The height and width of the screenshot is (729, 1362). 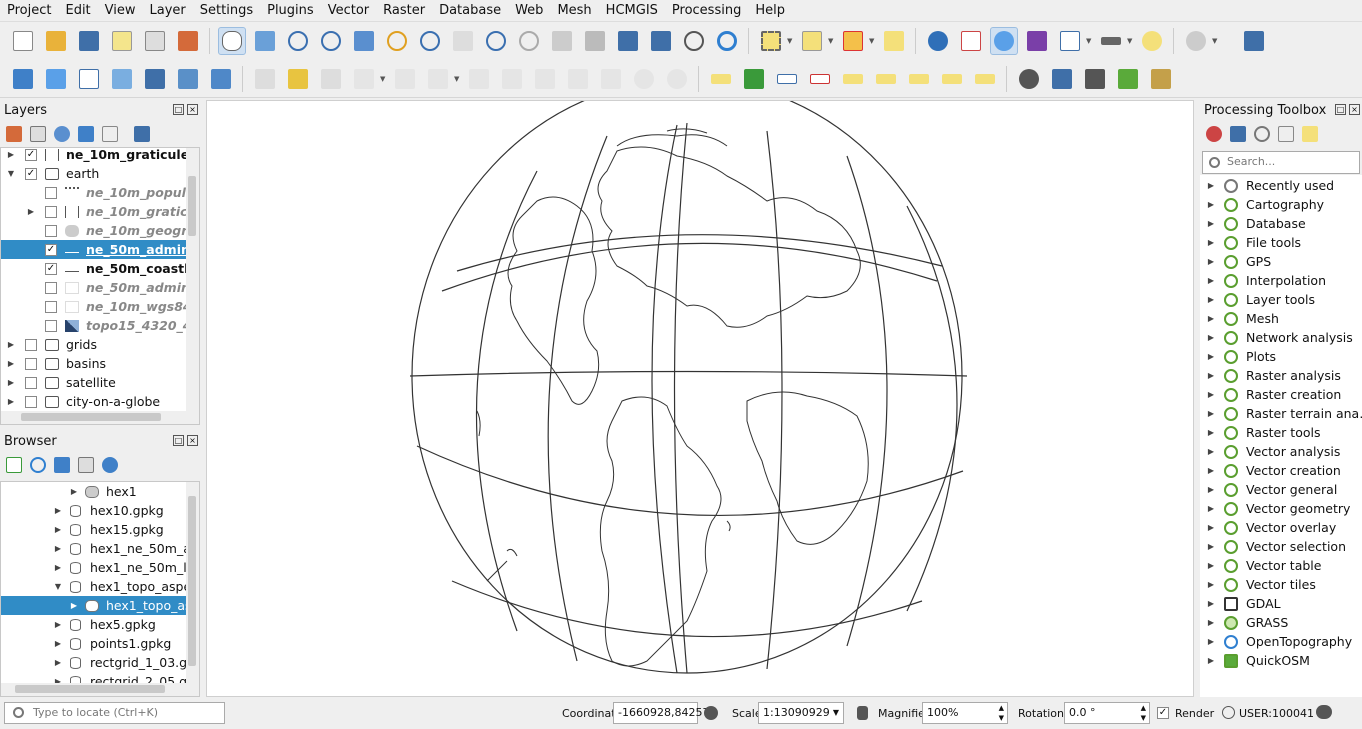 I want to click on copy-features-icon, so click(x=578, y=79).